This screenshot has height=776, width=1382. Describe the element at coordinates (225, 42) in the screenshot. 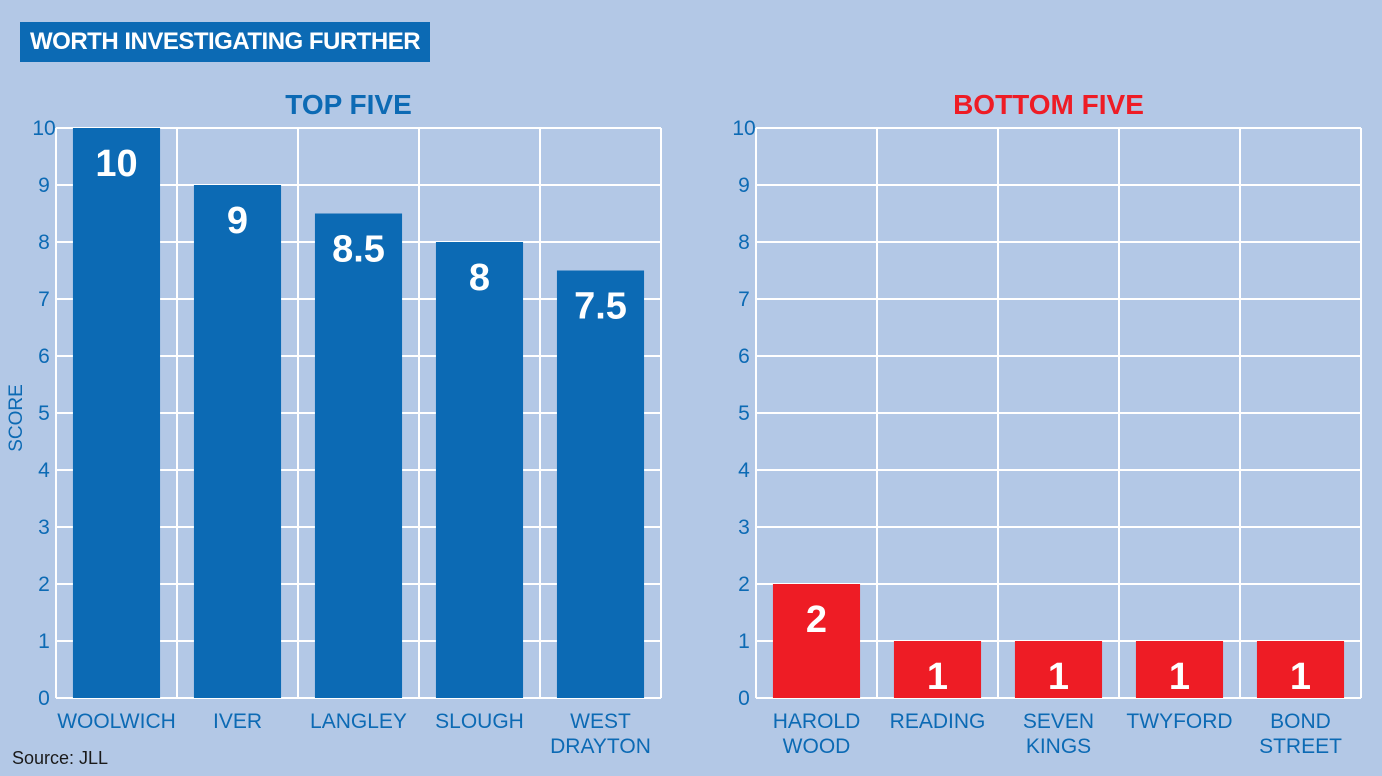

I see `banner-title: WORTH INVESTIGATING FURTHER` at that location.